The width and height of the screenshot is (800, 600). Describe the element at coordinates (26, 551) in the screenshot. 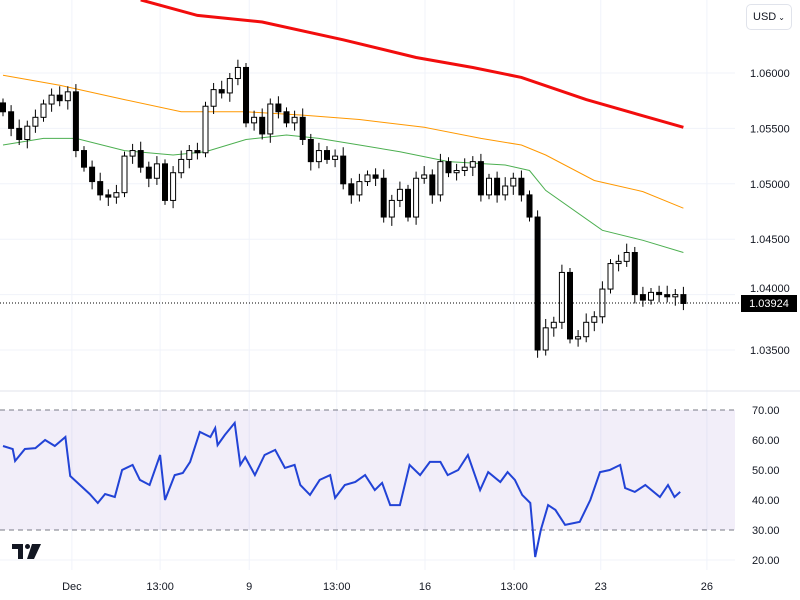

I see `tradingview-logo` at that location.